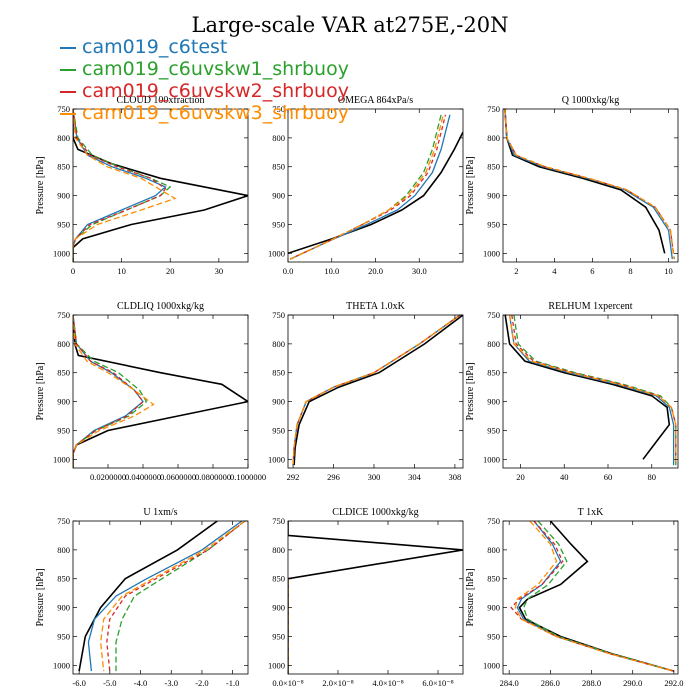  What do you see at coordinates (219, 271) in the screenshot?
I see `x-tick-label: 30` at bounding box center [219, 271].